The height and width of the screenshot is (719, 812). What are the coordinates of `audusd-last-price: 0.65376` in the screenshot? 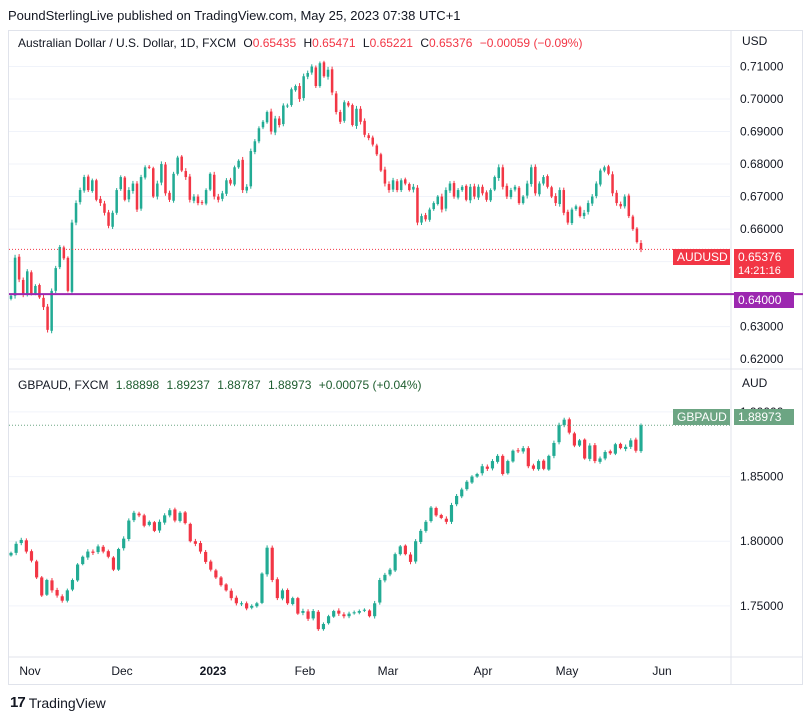 It's located at (760, 257).